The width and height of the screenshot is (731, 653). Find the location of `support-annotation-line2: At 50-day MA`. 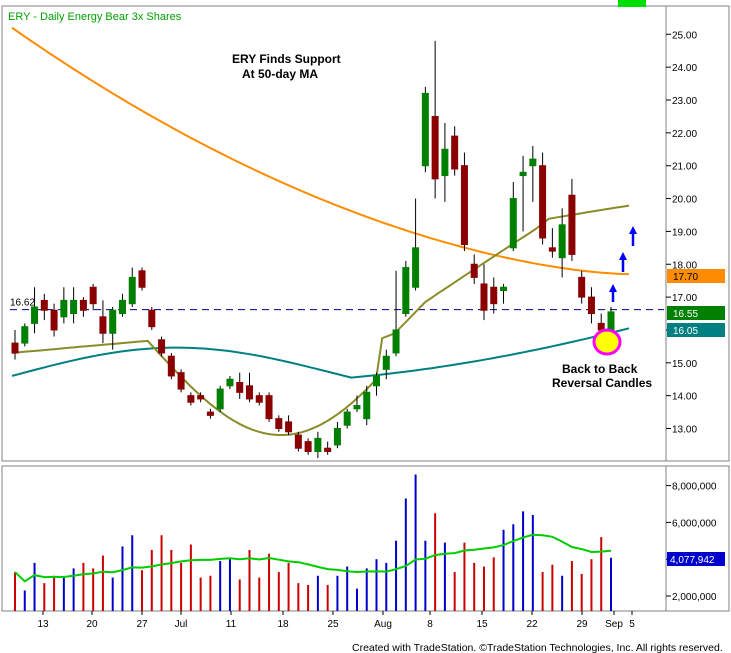

support-annotation-line2: At 50-day MA is located at coordinates (280, 74).